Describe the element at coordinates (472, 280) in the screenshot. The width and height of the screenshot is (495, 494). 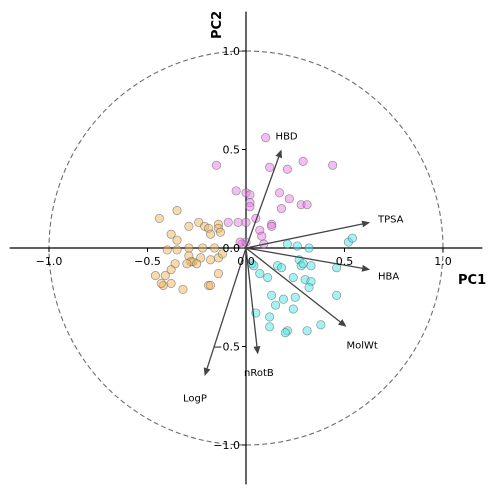
I see `x-axis-title: PC1` at that location.